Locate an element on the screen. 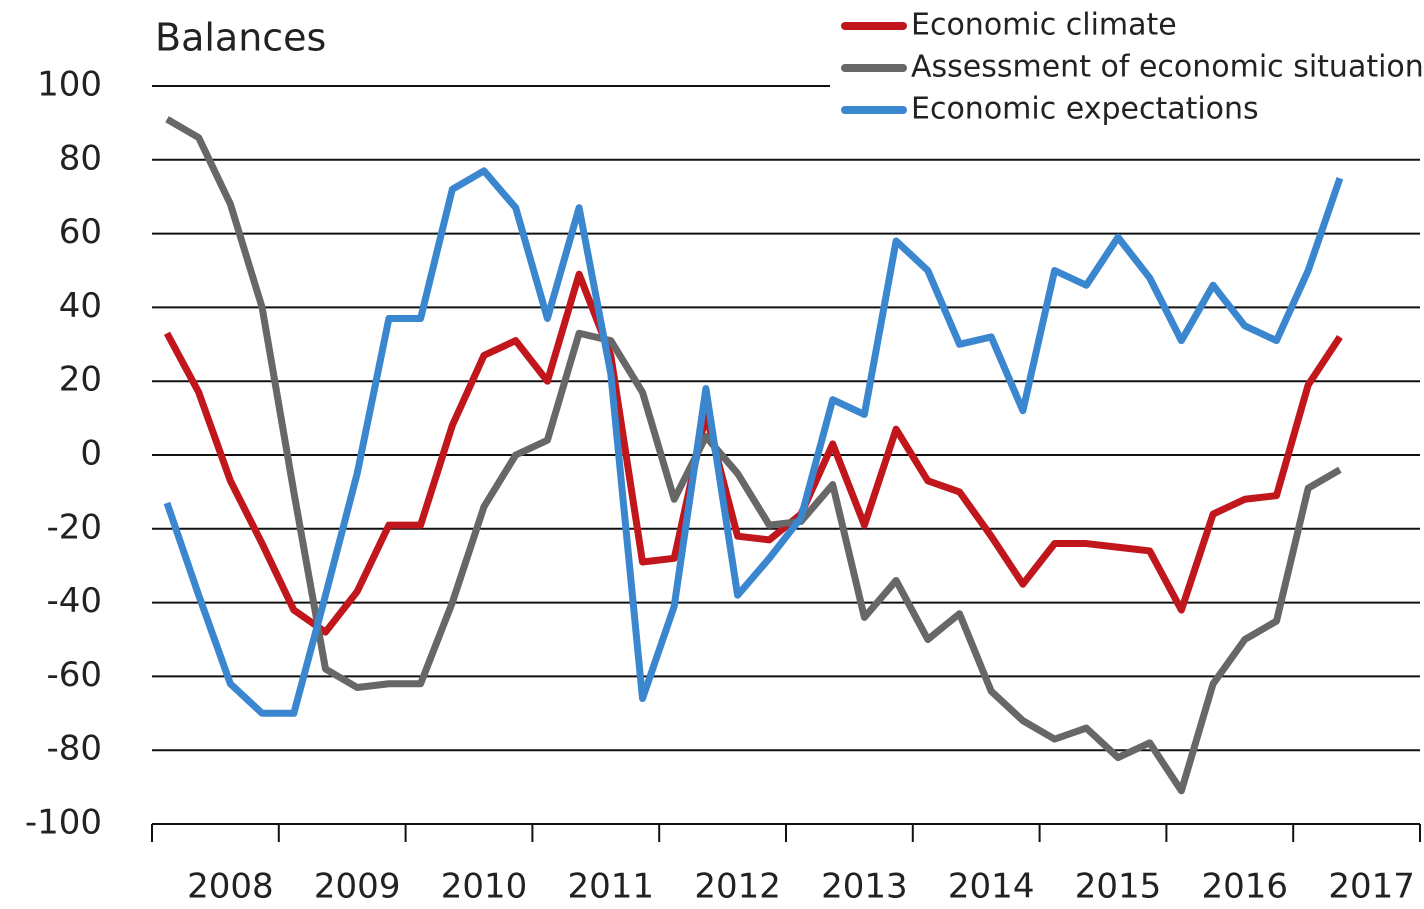 This screenshot has height=909, width=1424. legend-label: Assessment of economic situation is located at coordinates (1167, 67).